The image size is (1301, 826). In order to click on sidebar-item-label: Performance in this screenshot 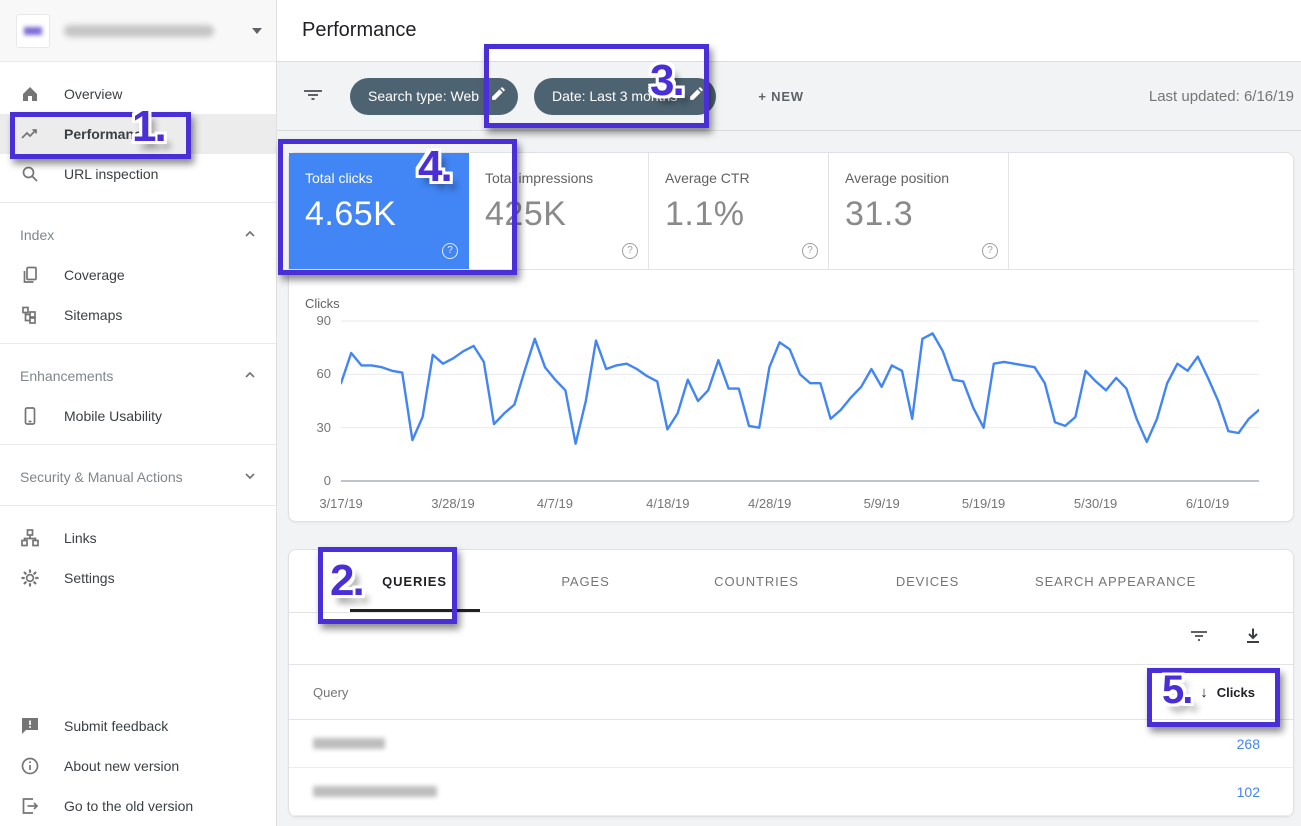, I will do `click(107, 134)`.